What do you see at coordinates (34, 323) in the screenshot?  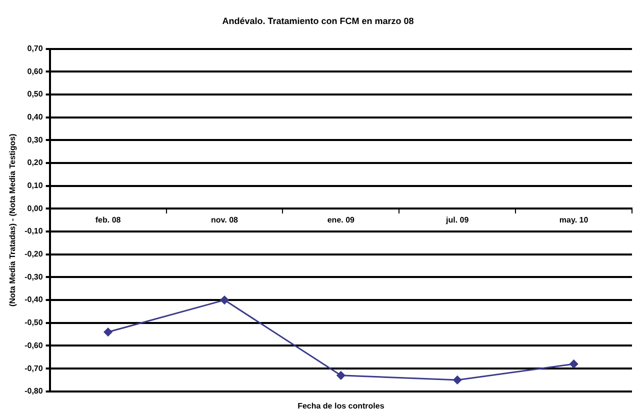 I see `y-tick-label: -0,50` at bounding box center [34, 323].